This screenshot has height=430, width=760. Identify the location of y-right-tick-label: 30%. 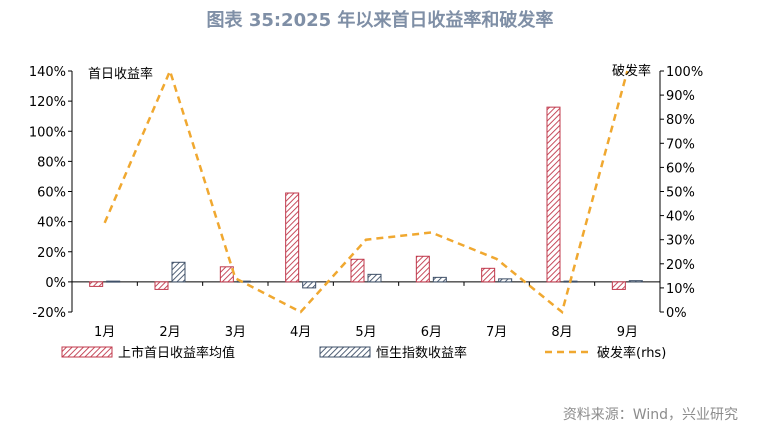
(680, 241).